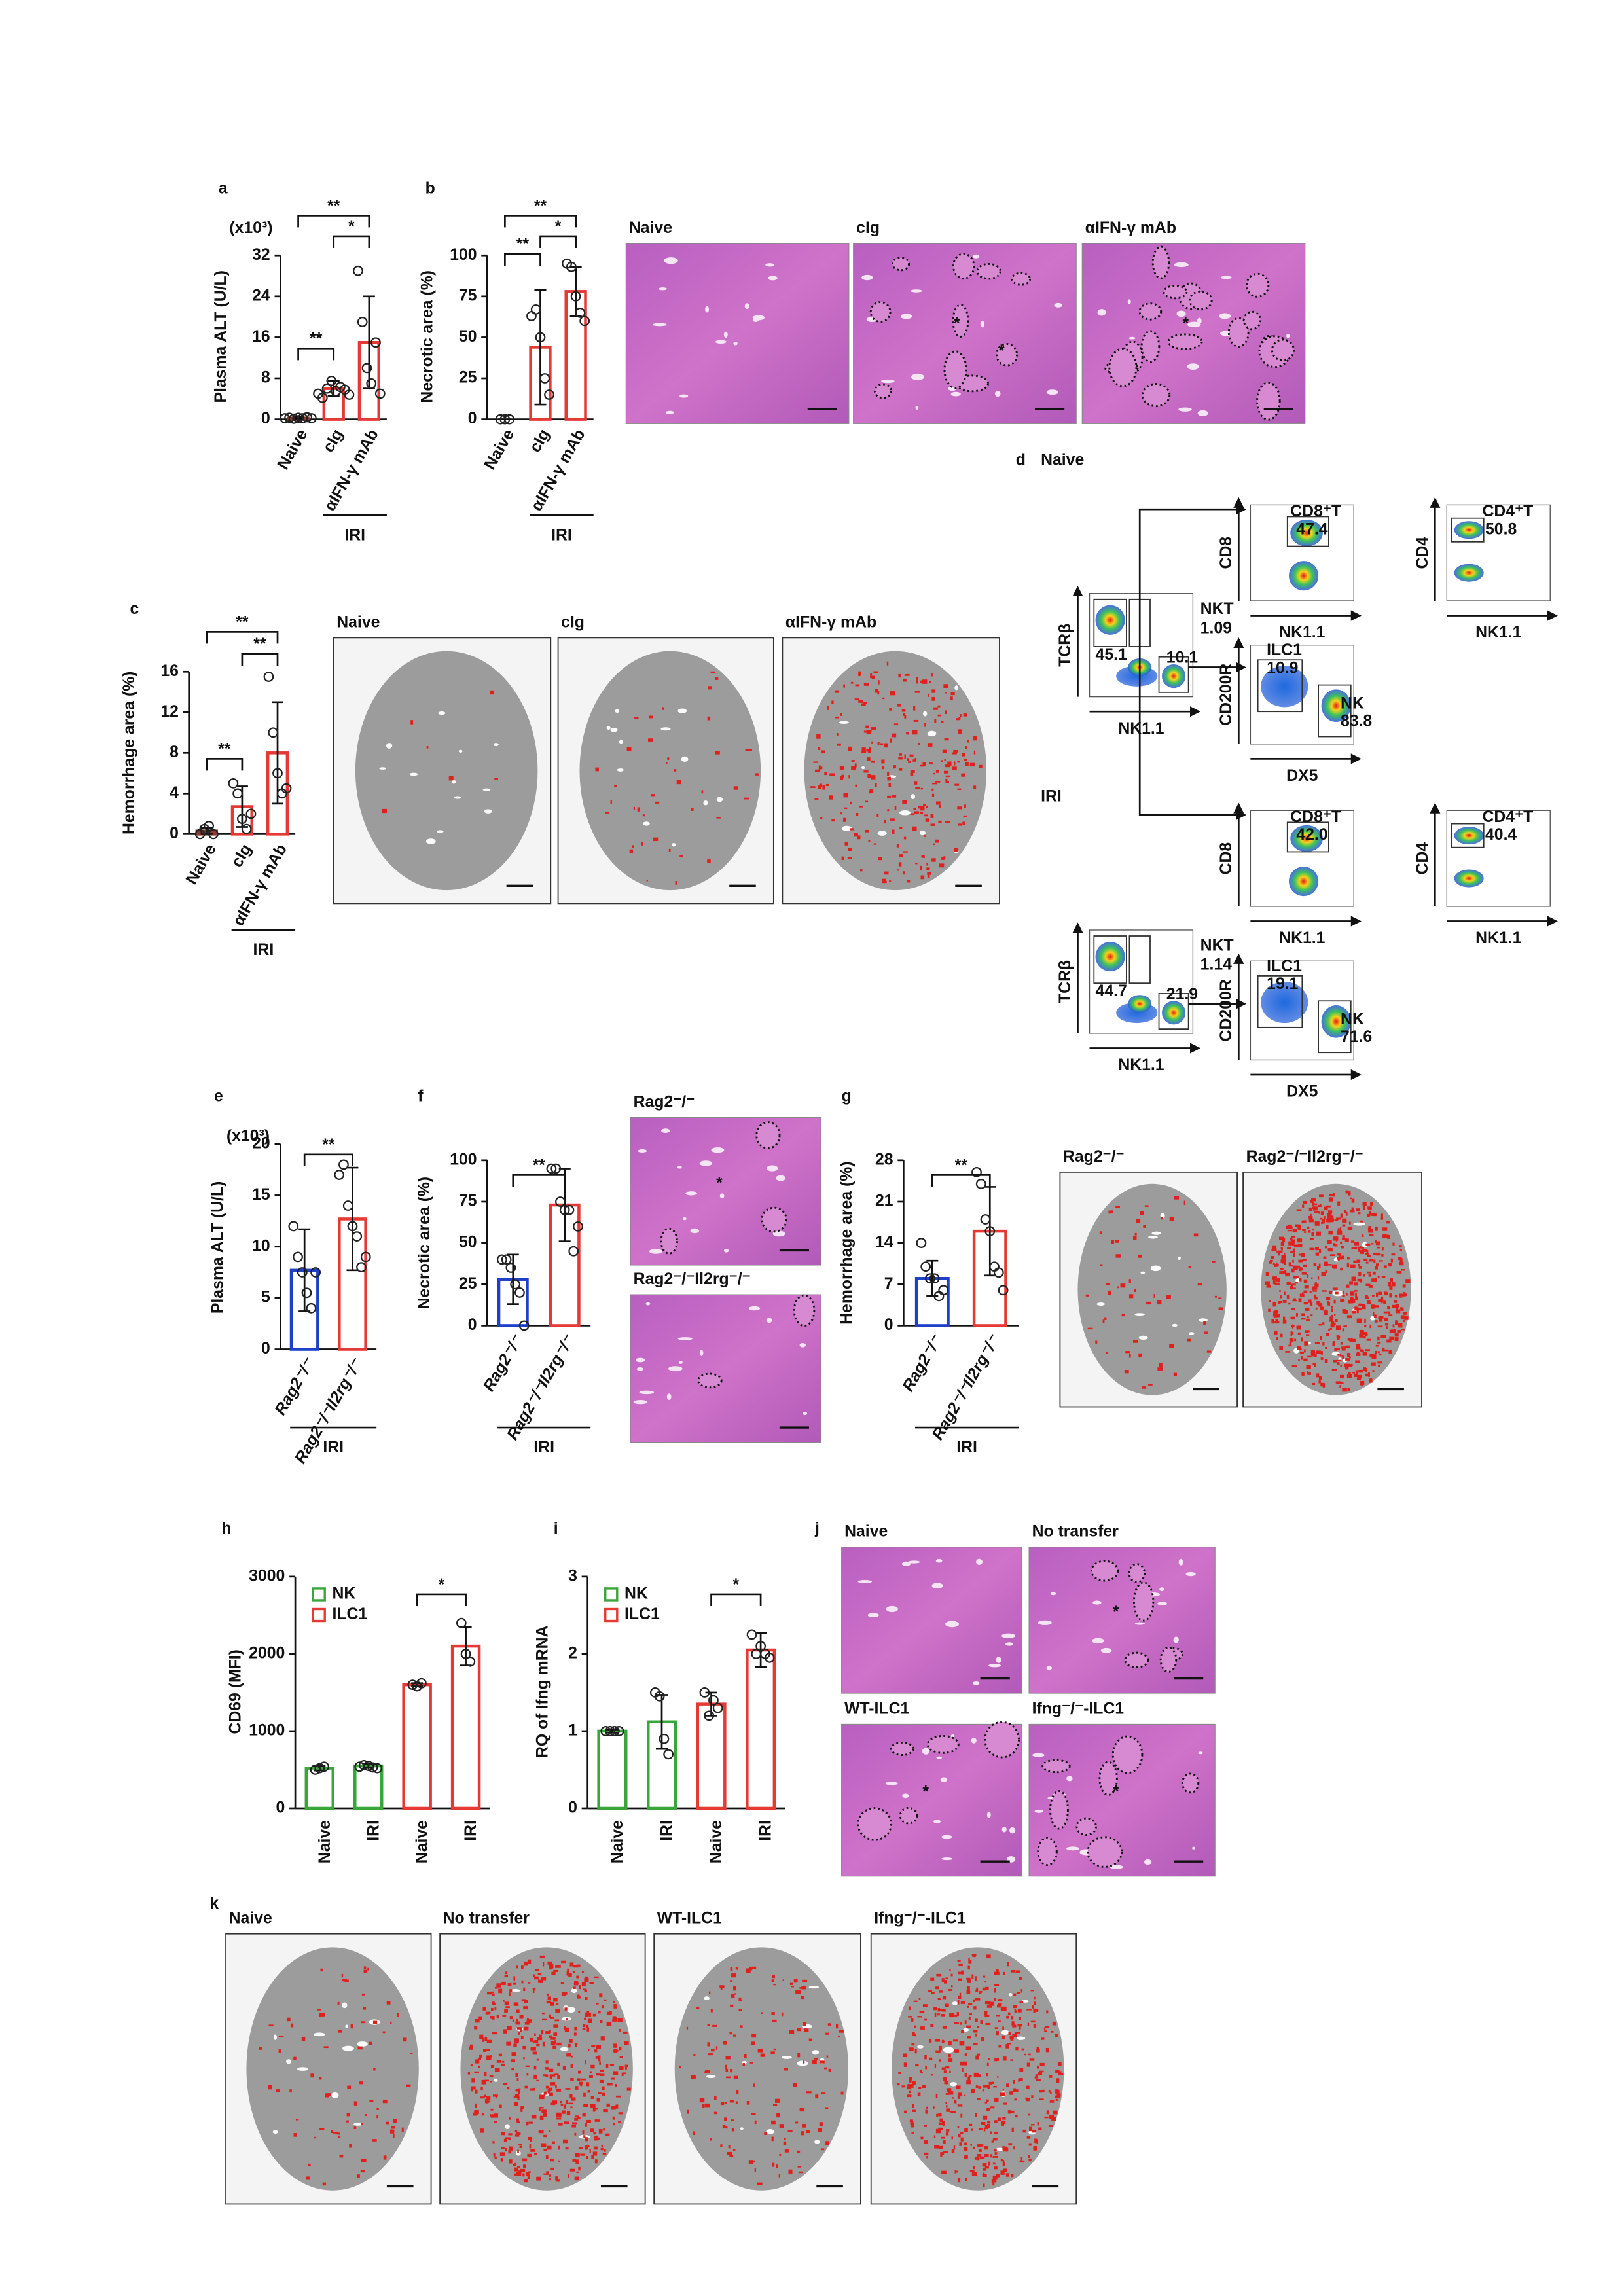  Describe the element at coordinates (1306, 533) in the screenshot. I see `cell-population` at that location.